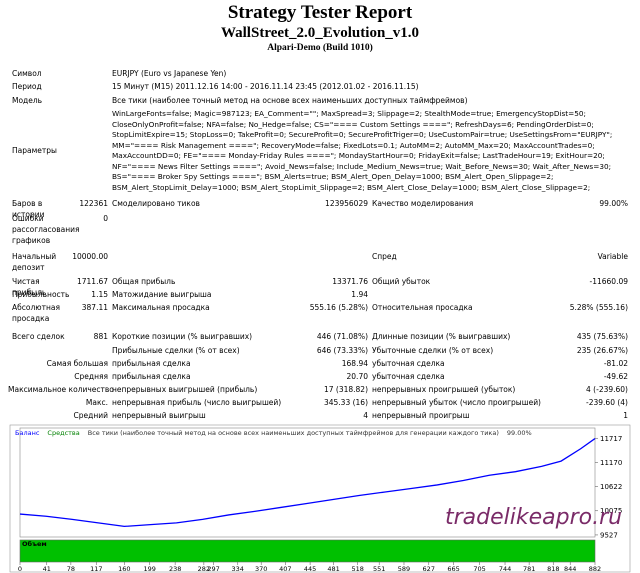 The image size is (640, 573). Describe the element at coordinates (350, 281) in the screenshot. I see `stat-value: 13371.76` at that location.